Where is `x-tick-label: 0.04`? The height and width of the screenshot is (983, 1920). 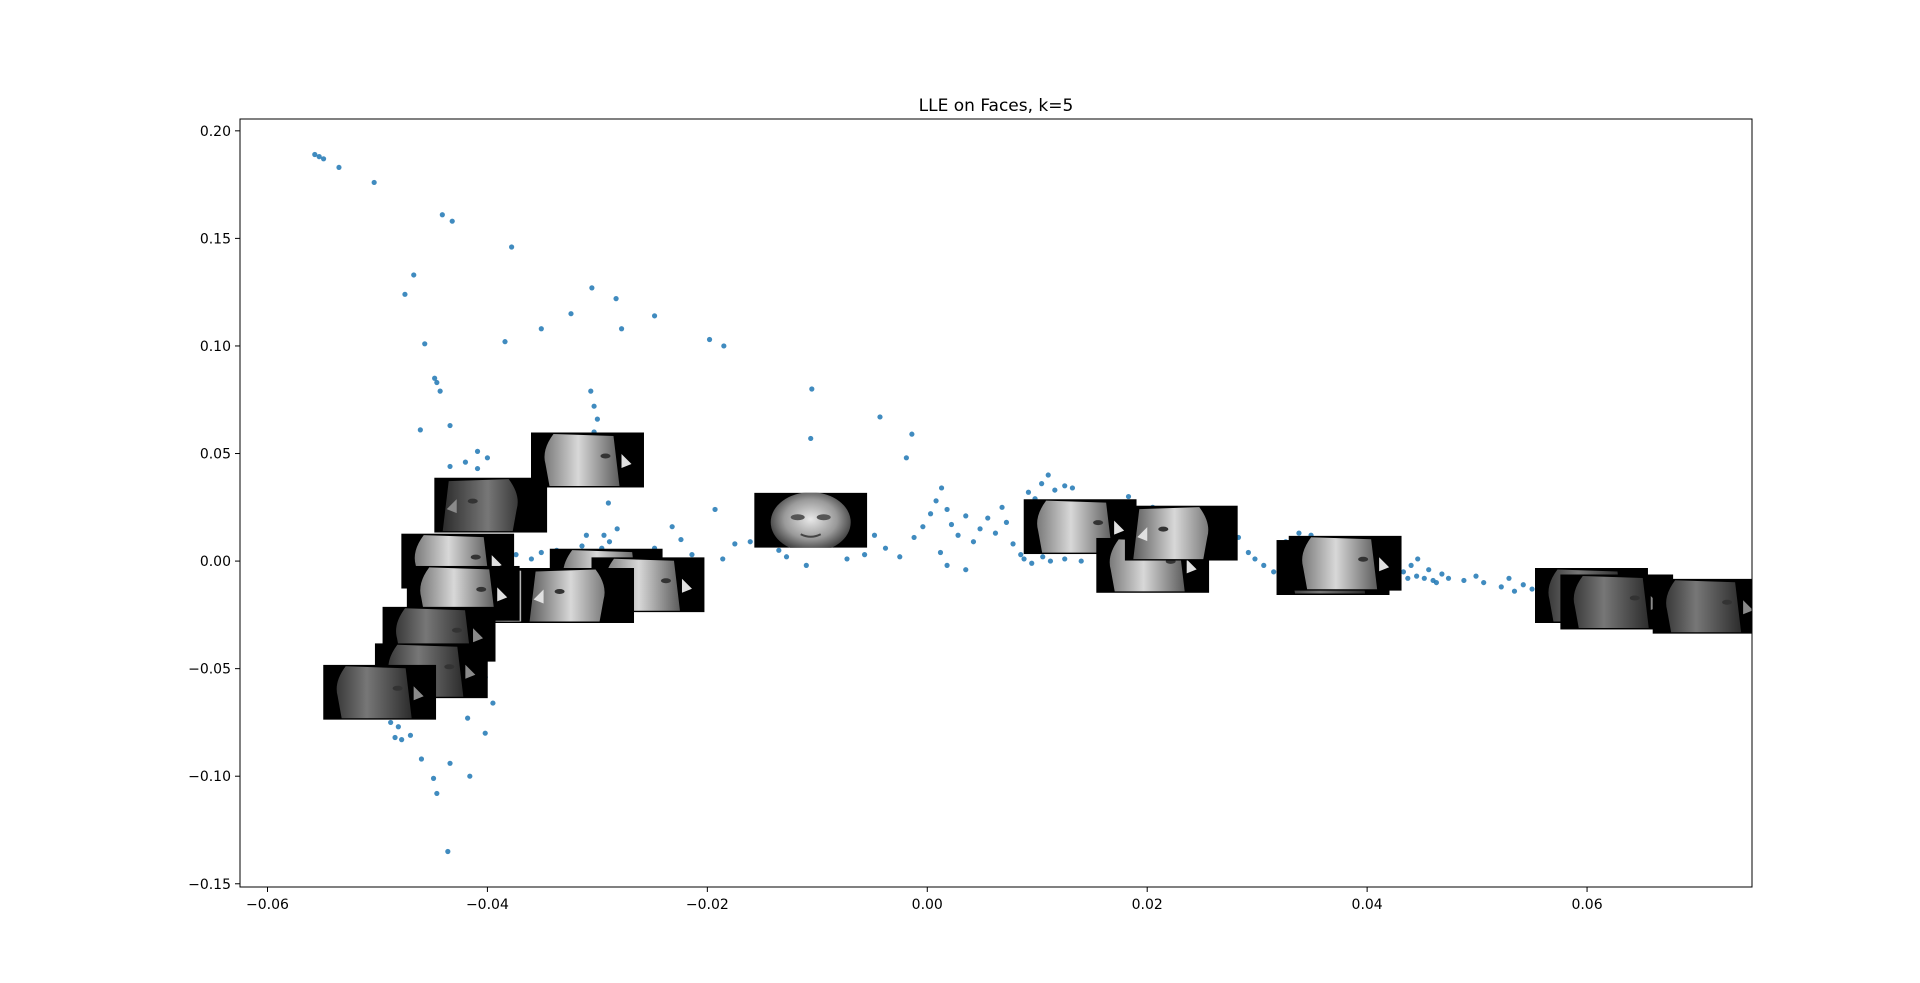 x-tick-label: 0.04 is located at coordinates (1367, 905).